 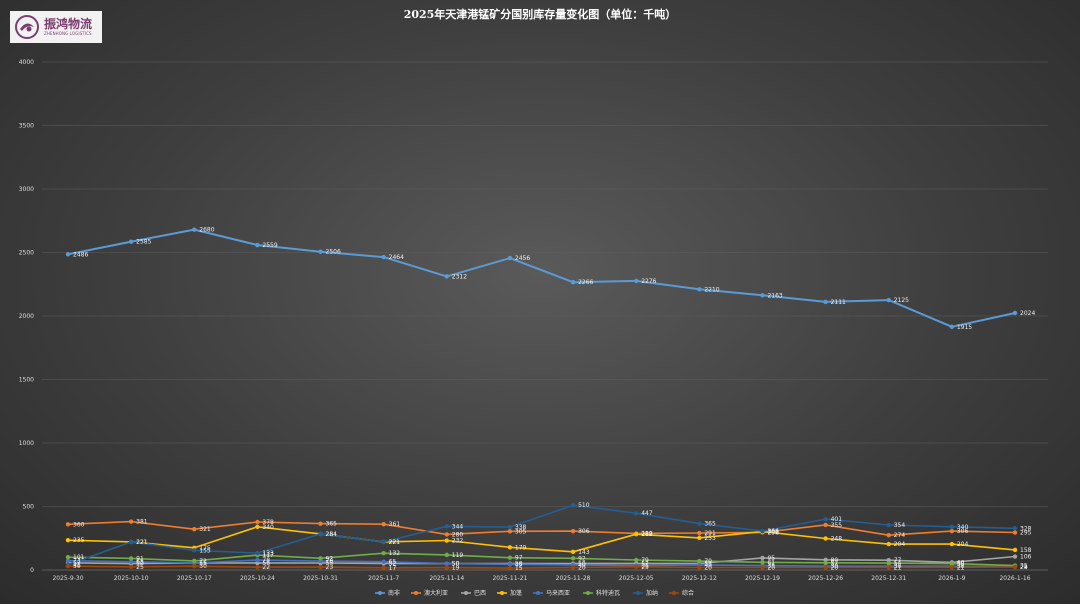 I want to click on y-tick-label: 4000, so click(x=26, y=62).